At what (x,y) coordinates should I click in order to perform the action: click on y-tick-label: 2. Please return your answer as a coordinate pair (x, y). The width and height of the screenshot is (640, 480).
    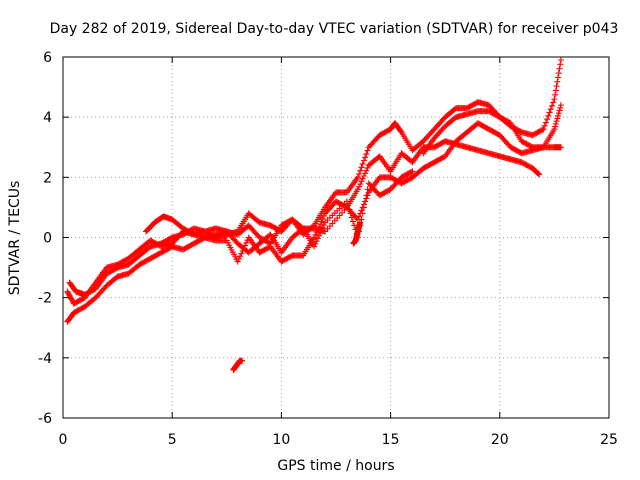
    Looking at the image, I should click on (47, 178).